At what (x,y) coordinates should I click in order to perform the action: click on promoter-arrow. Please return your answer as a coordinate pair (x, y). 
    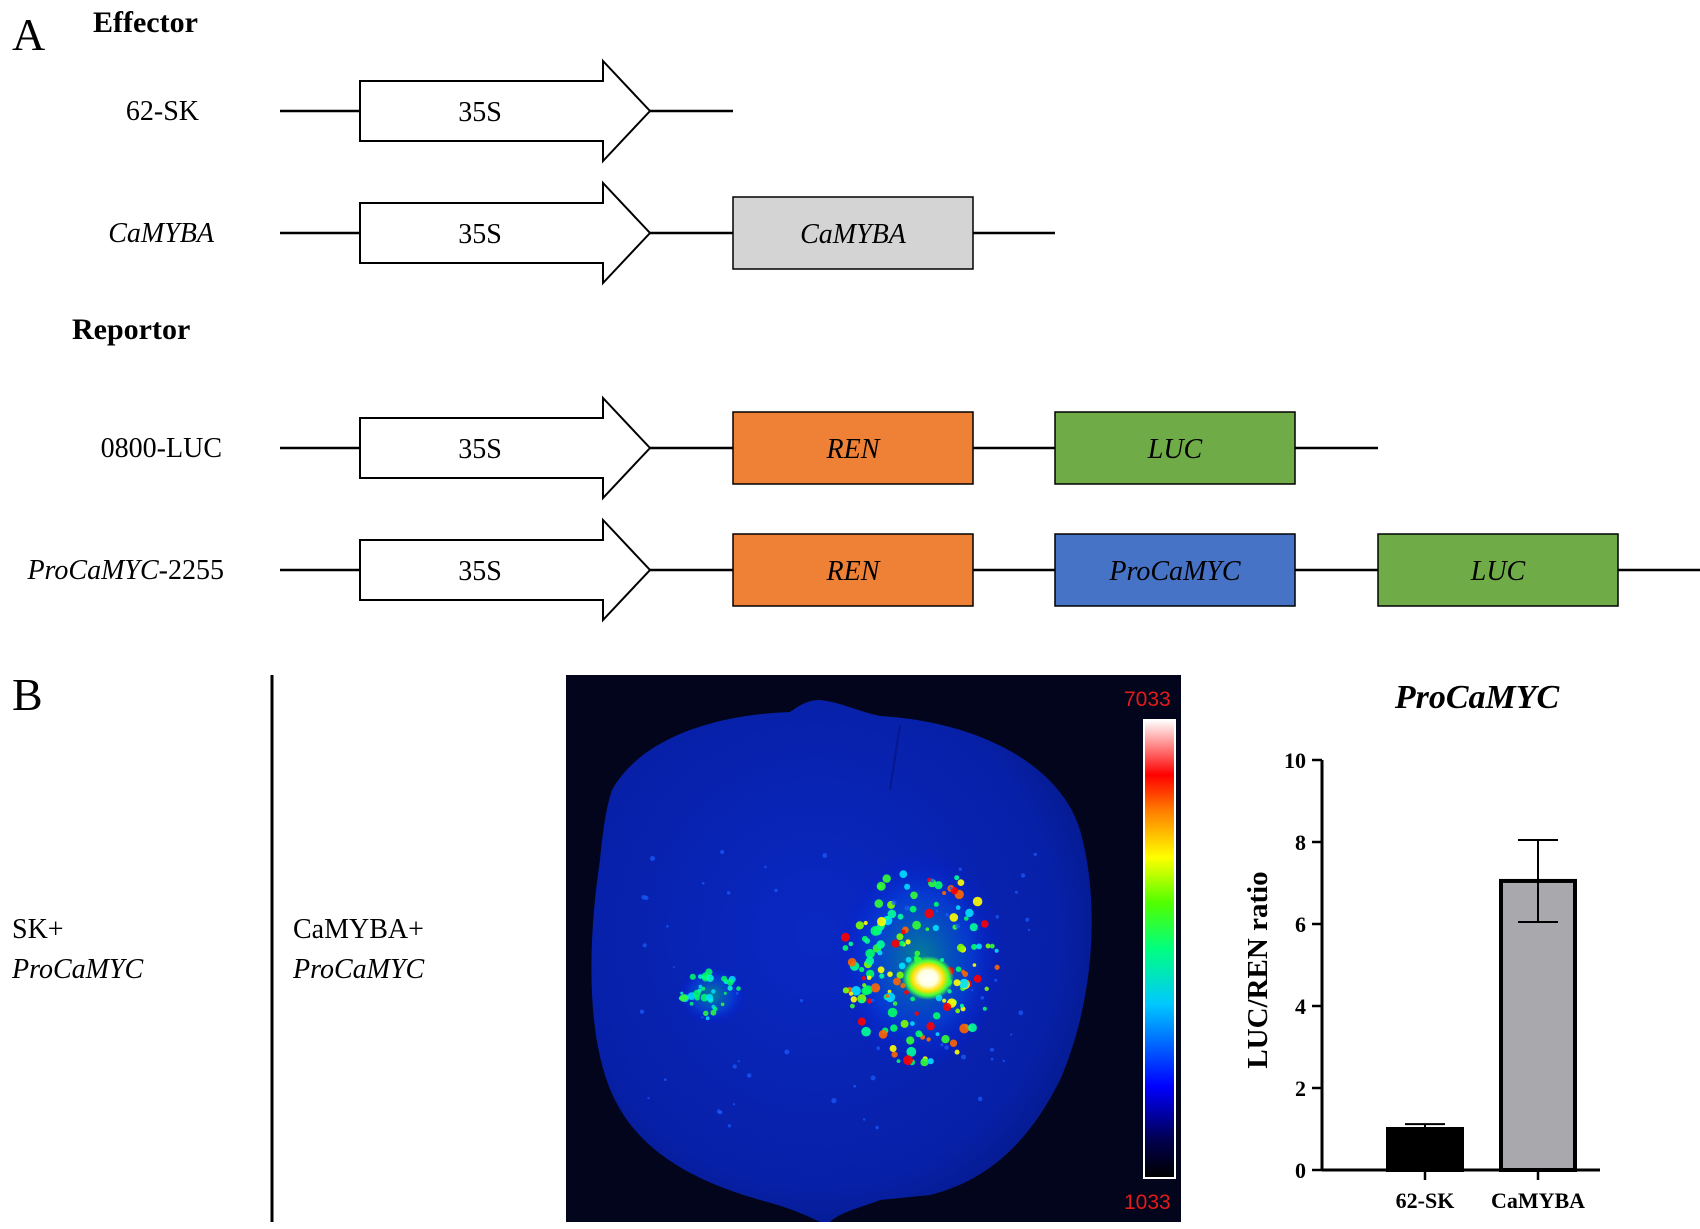
    Looking at the image, I should click on (505, 448).